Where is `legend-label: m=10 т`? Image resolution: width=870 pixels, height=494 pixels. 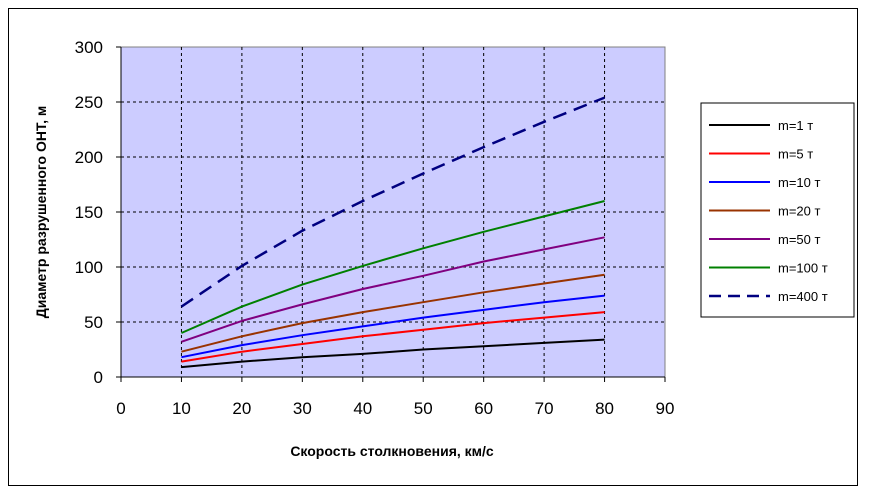 legend-label: m=10 т is located at coordinates (799, 182).